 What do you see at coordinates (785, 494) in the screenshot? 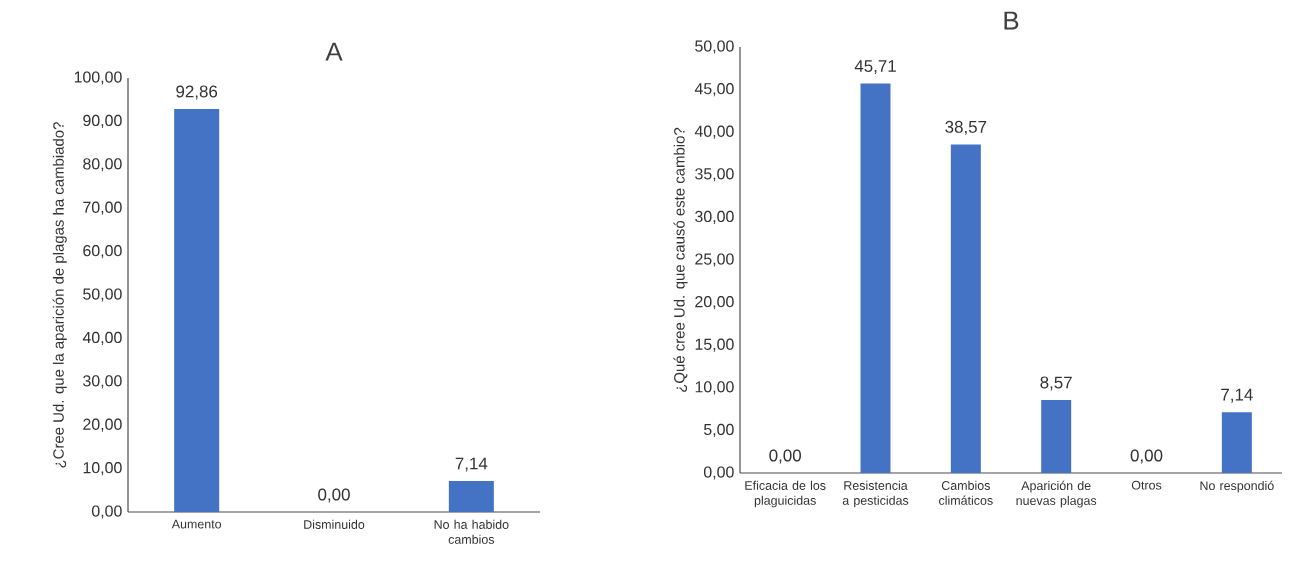
I see `x-tick-label: Eficacia de los plaguicidas` at bounding box center [785, 494].